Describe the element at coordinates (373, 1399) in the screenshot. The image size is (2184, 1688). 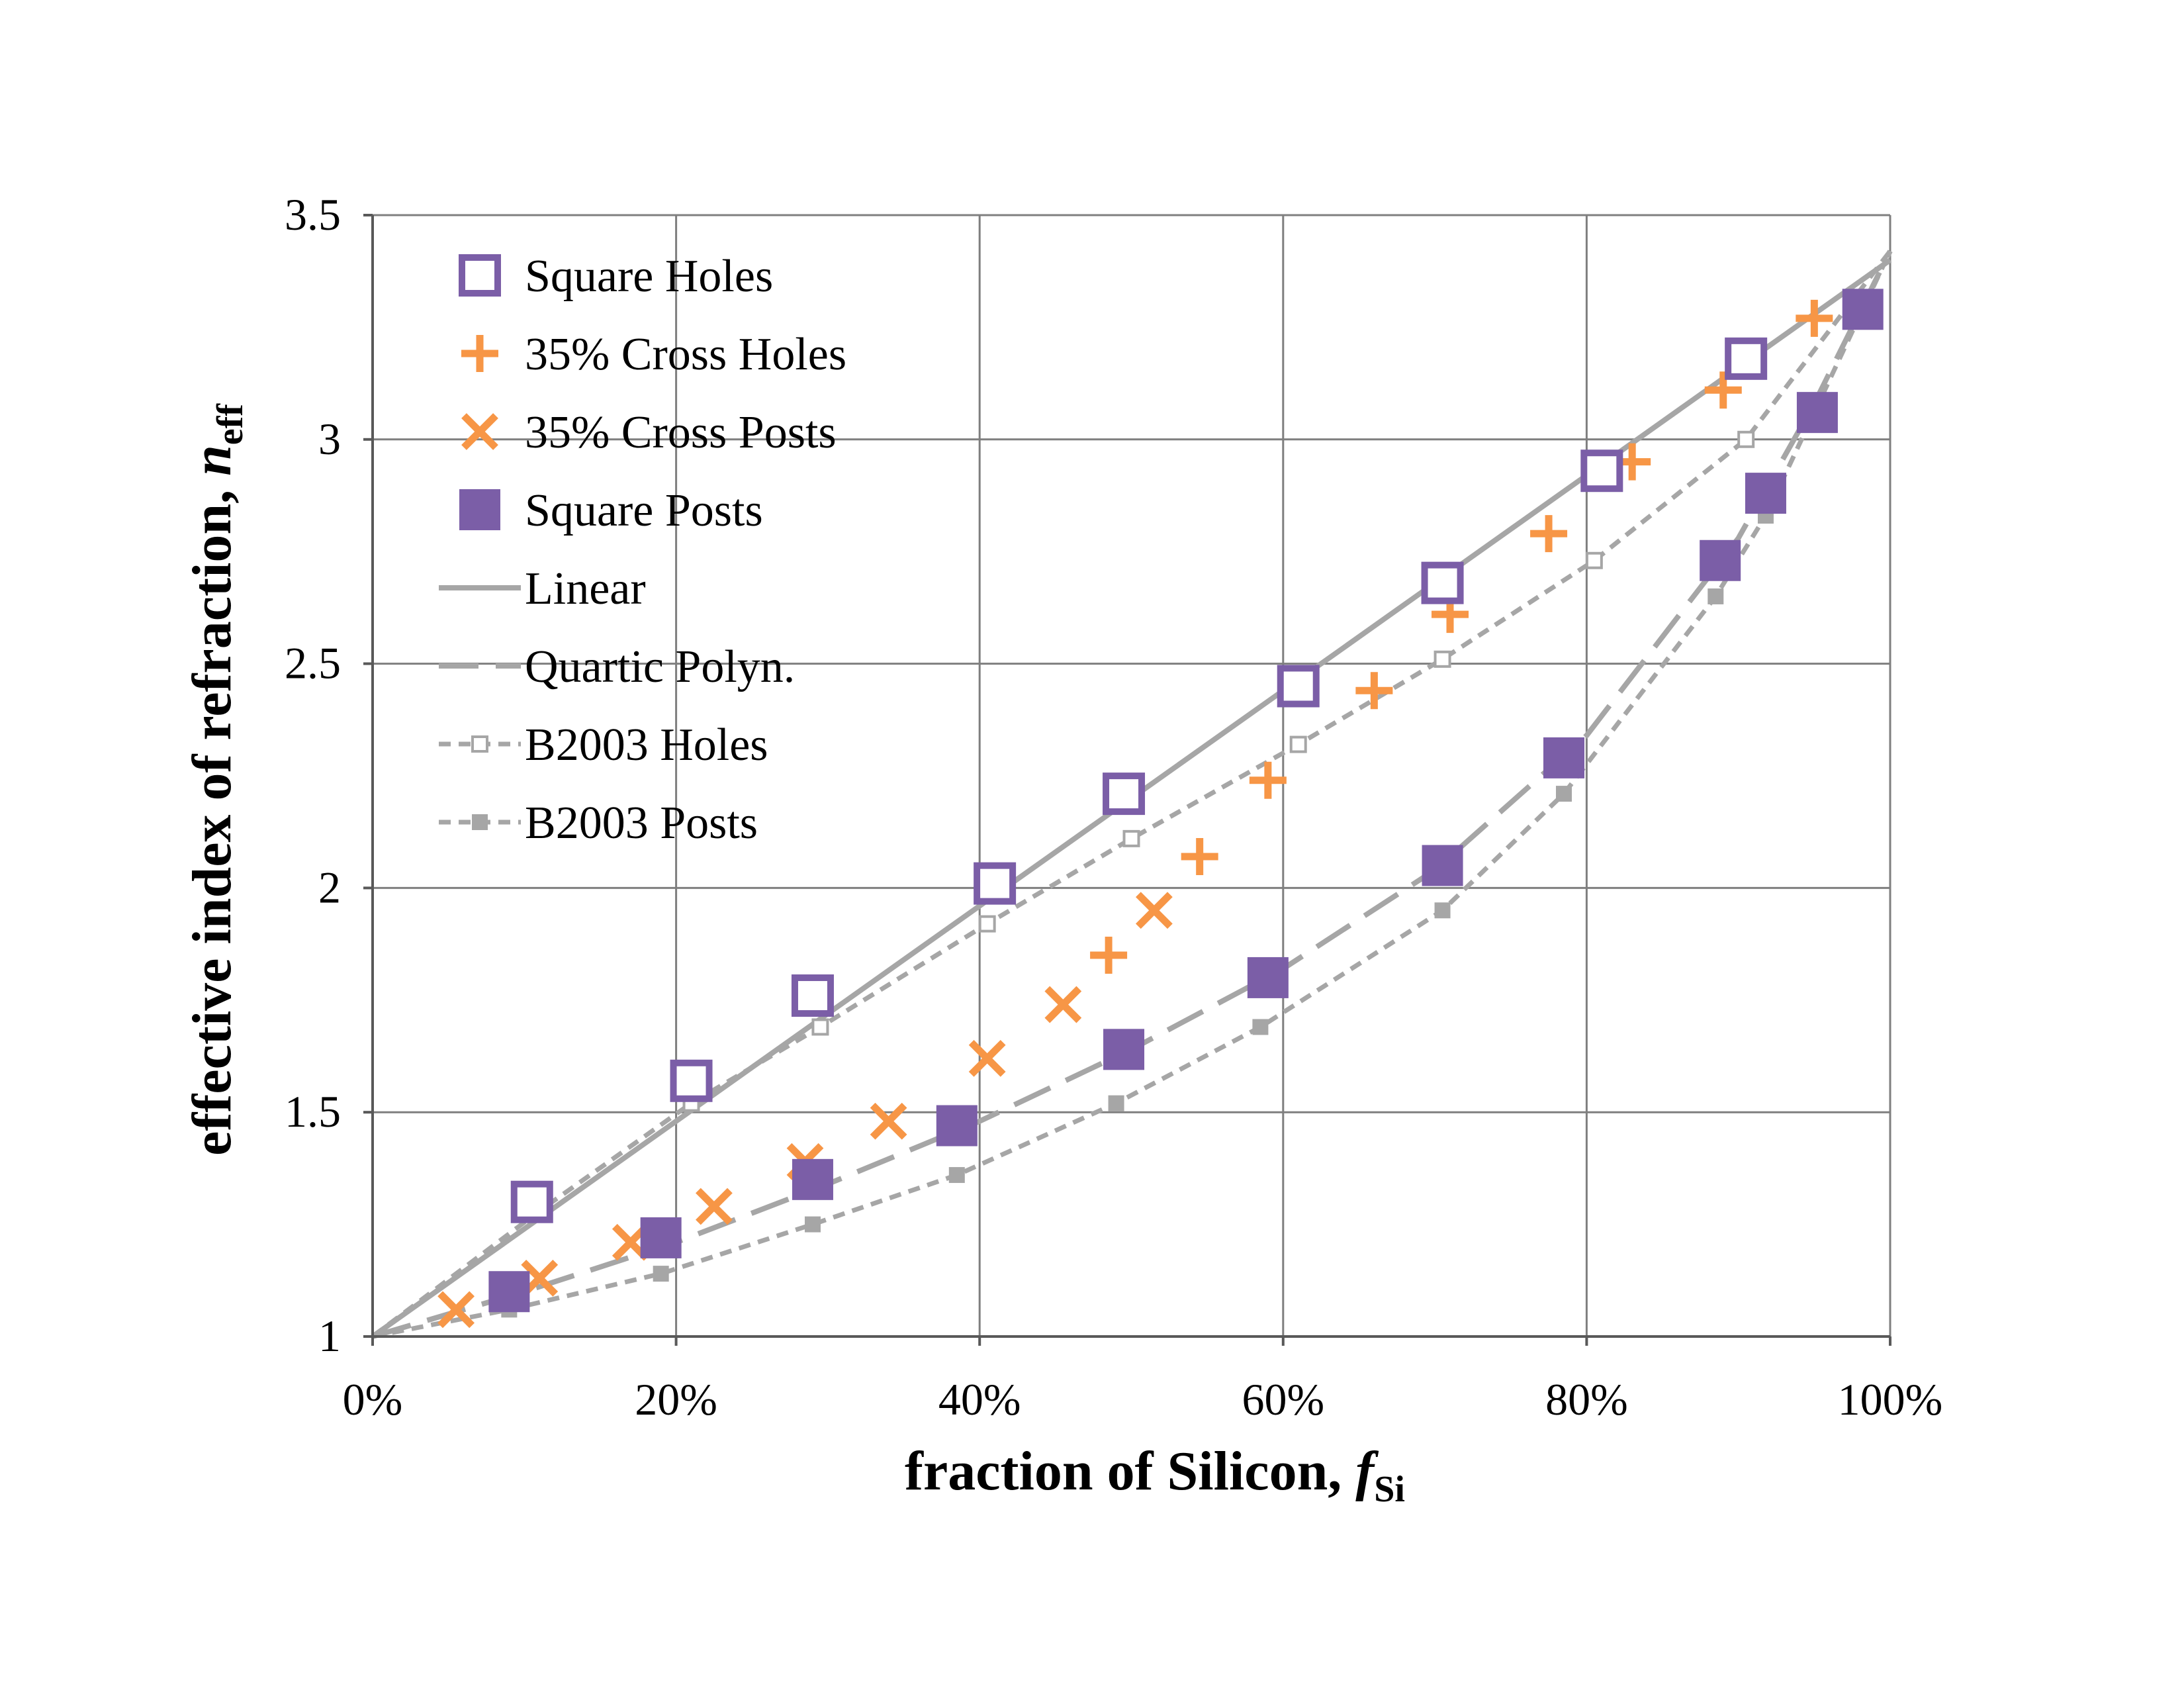
I see `x-tick-label: 0%` at that location.